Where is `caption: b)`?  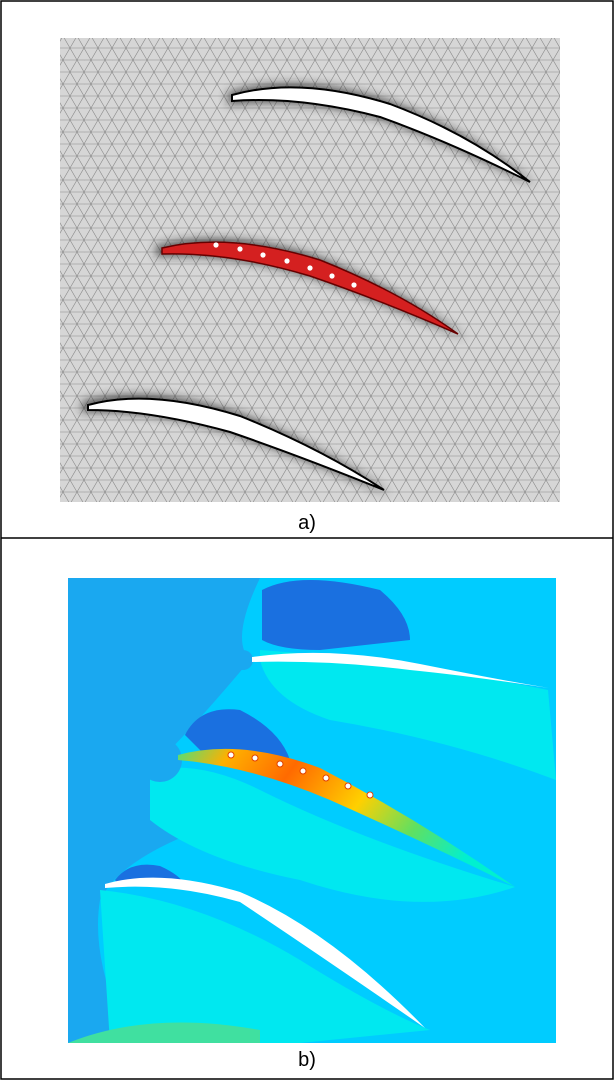
caption: b) is located at coordinates (307, 1060).